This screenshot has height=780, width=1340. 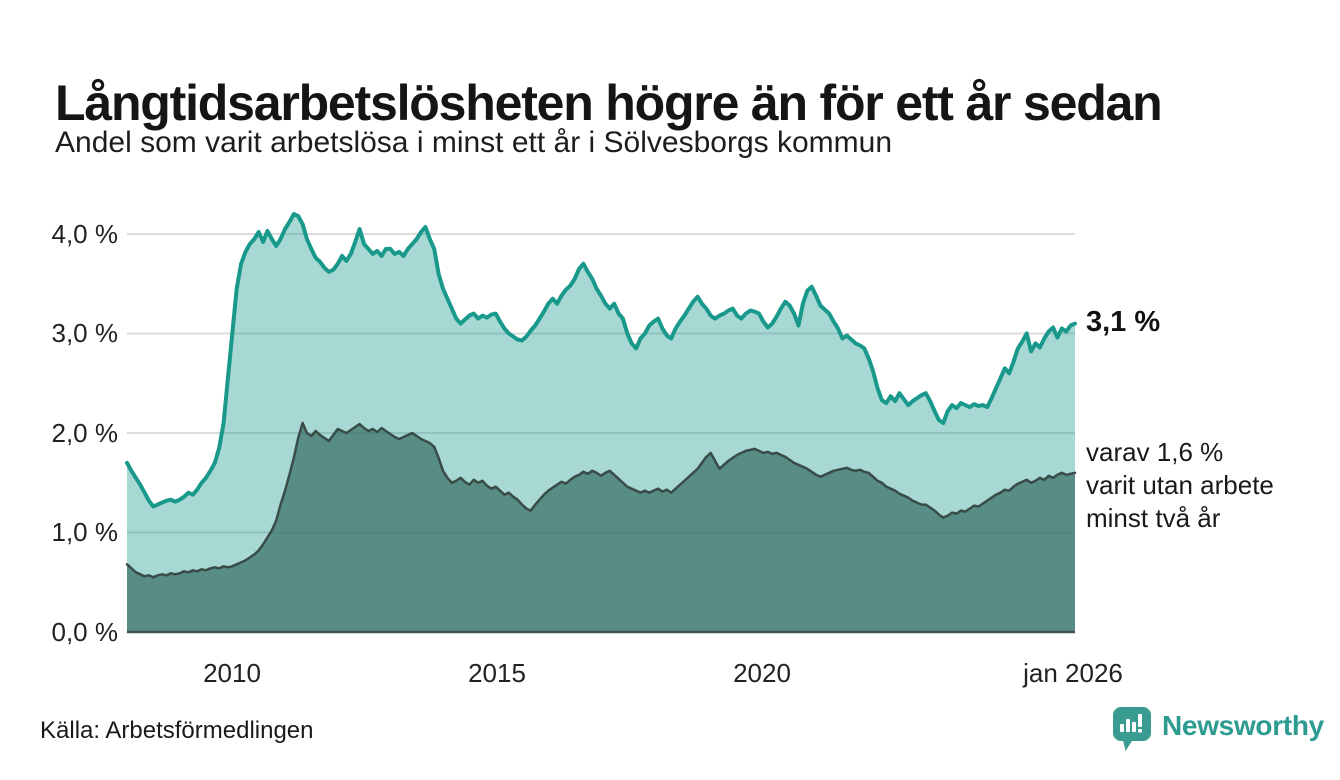 I want to click on newsworthy-wordmark: Newsworthy, so click(x=1243, y=725).